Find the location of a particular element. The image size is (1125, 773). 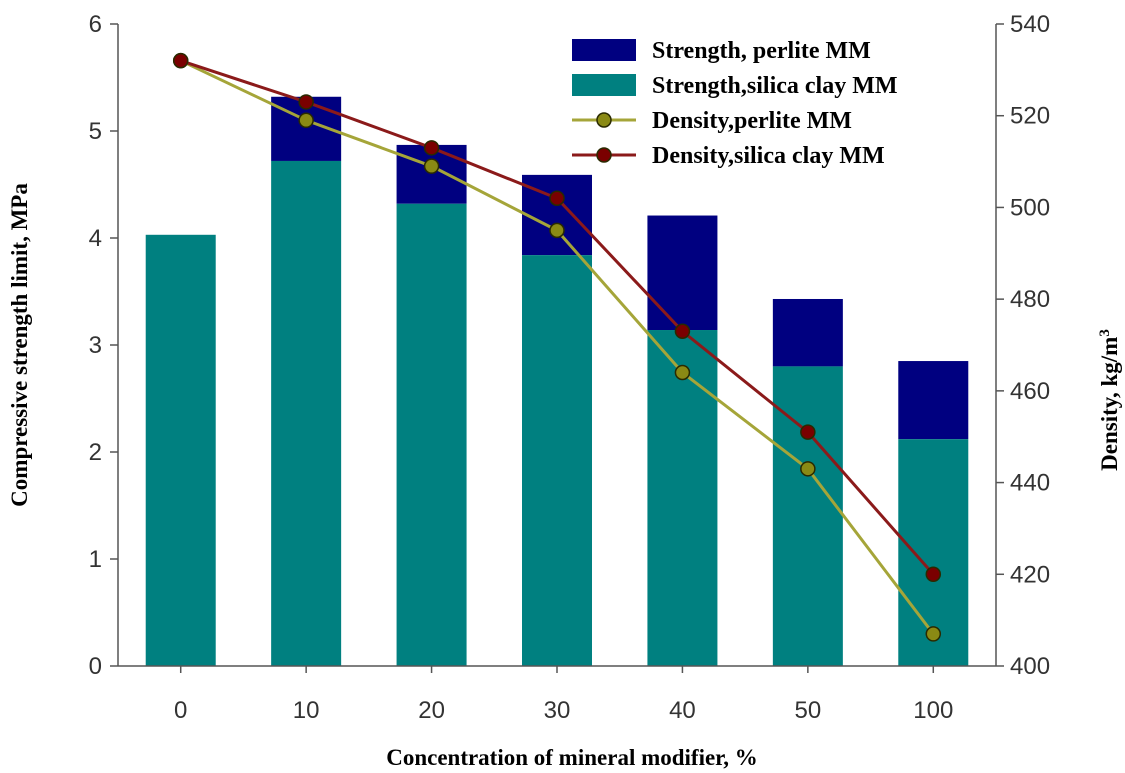

y-tick-label: 0 is located at coordinates (95, 666).